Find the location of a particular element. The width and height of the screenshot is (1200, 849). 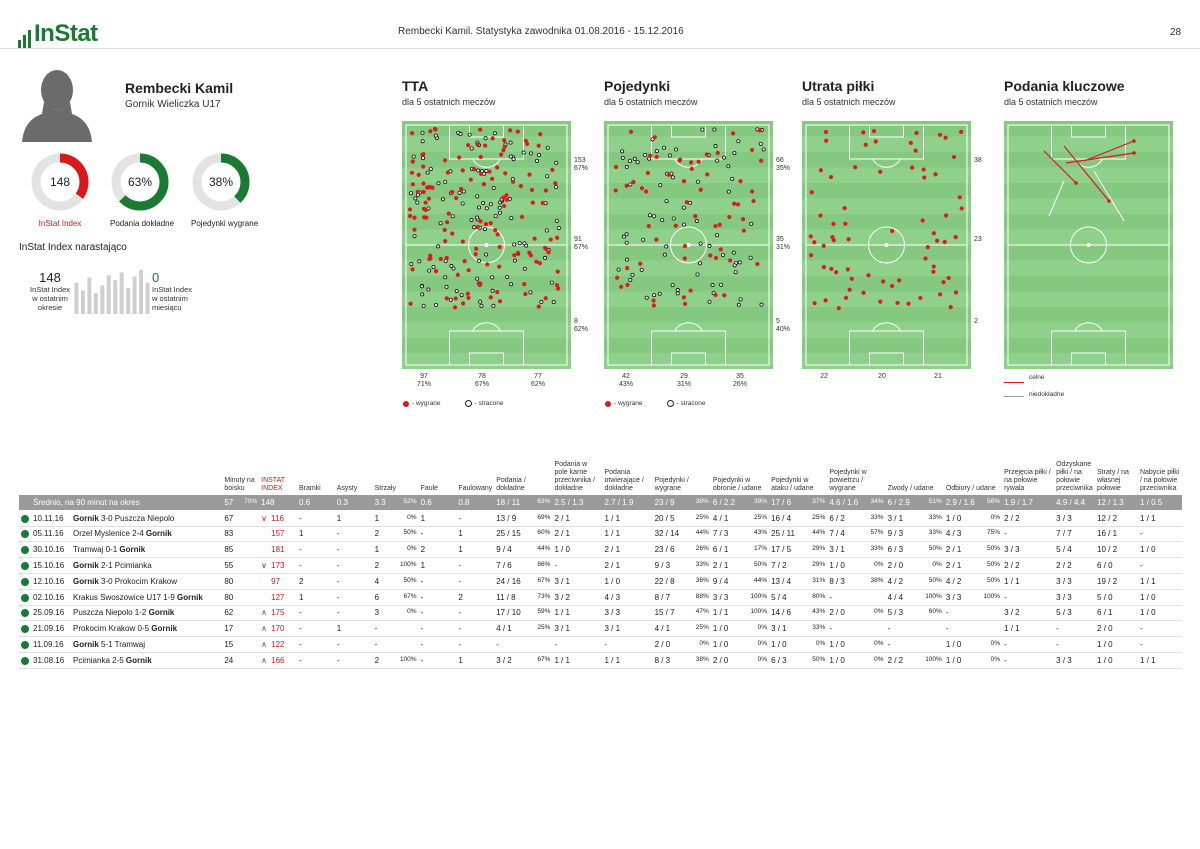

stat-cell: 4 50% is located at coordinates (395, 581).